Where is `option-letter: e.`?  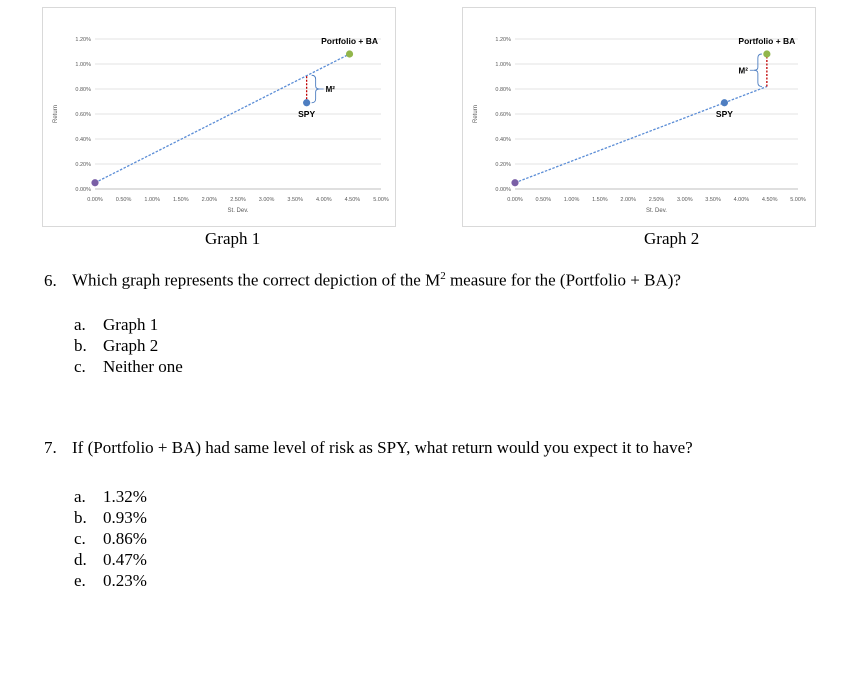 option-letter: e. is located at coordinates (80, 580).